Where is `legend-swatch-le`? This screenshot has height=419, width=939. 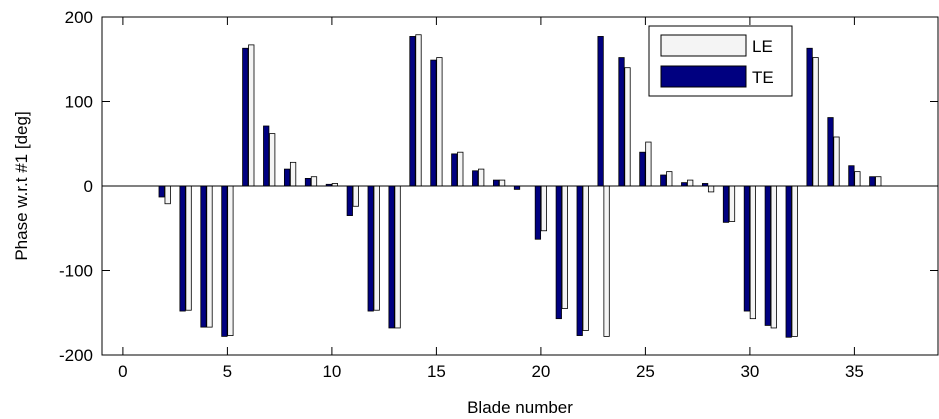
legend-swatch-le is located at coordinates (703, 45).